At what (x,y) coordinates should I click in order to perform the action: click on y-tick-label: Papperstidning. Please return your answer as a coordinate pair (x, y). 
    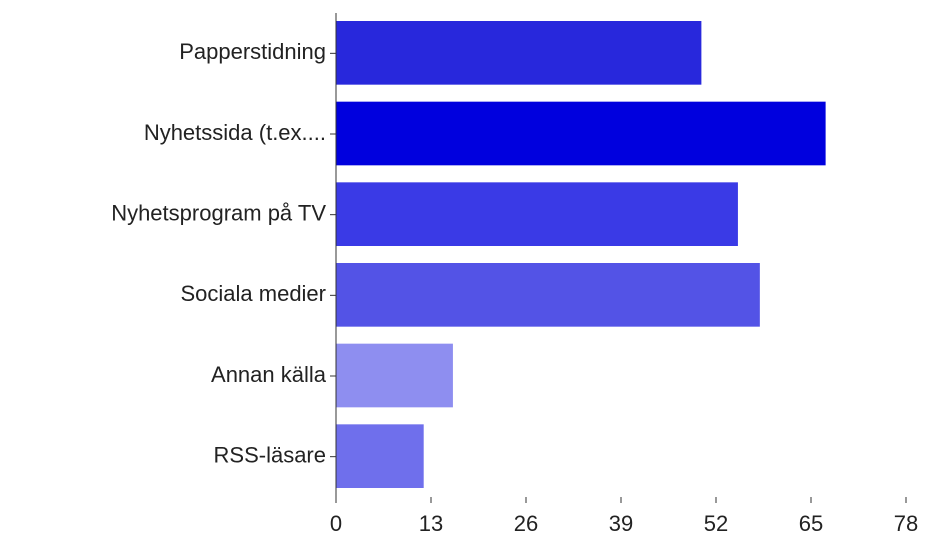
    Looking at the image, I should click on (252, 51).